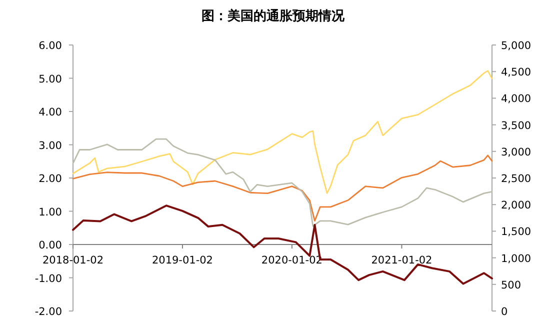  What do you see at coordinates (516, 206) in the screenshot?
I see `y2-tick-label: 2,000` at bounding box center [516, 206].